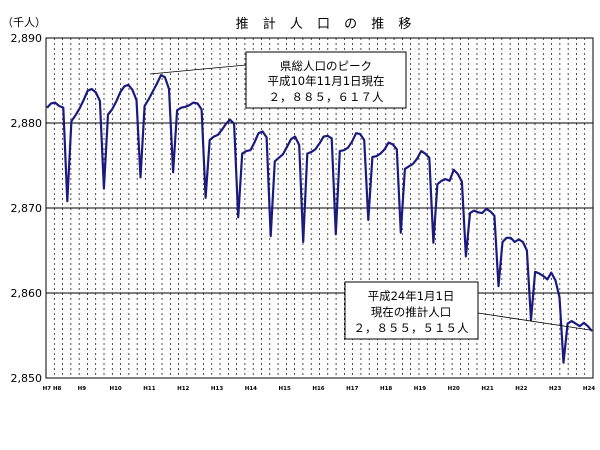 This screenshot has width=600, height=450. I want to click on y-tick-label: 2,870, so click(27, 208).